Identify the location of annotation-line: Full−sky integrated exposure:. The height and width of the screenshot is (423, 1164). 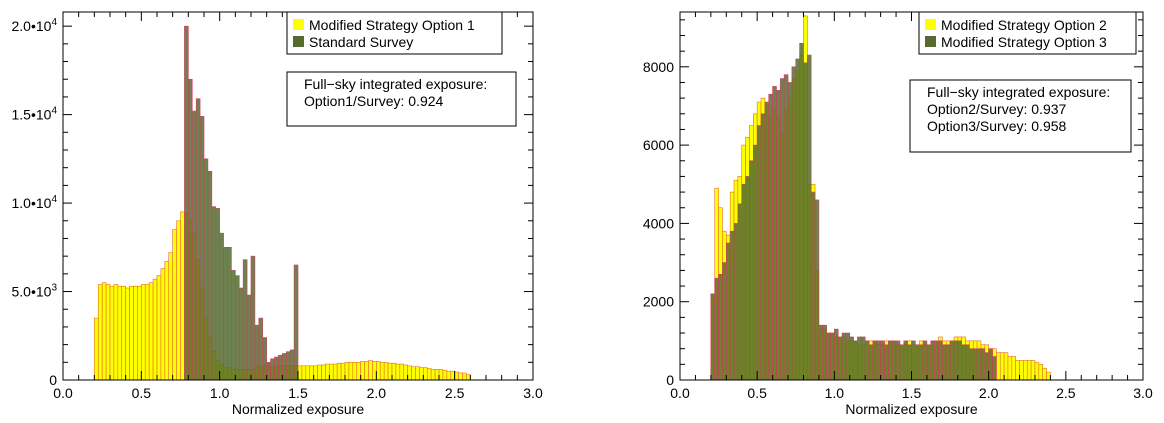
(1018, 92).